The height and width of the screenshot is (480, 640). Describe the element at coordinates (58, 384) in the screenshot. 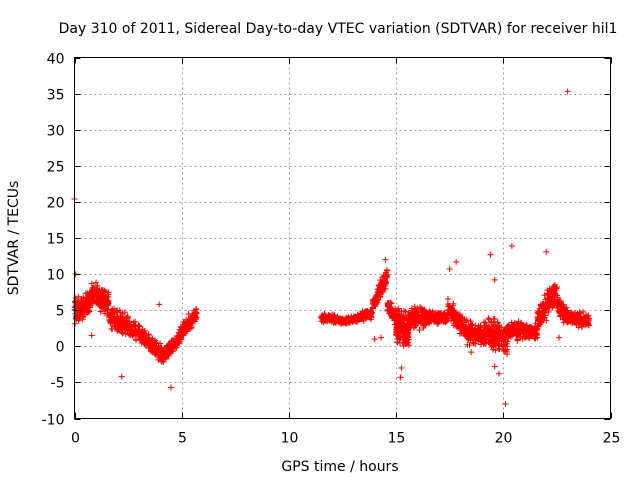

I see `y-tick-label: -5` at that location.